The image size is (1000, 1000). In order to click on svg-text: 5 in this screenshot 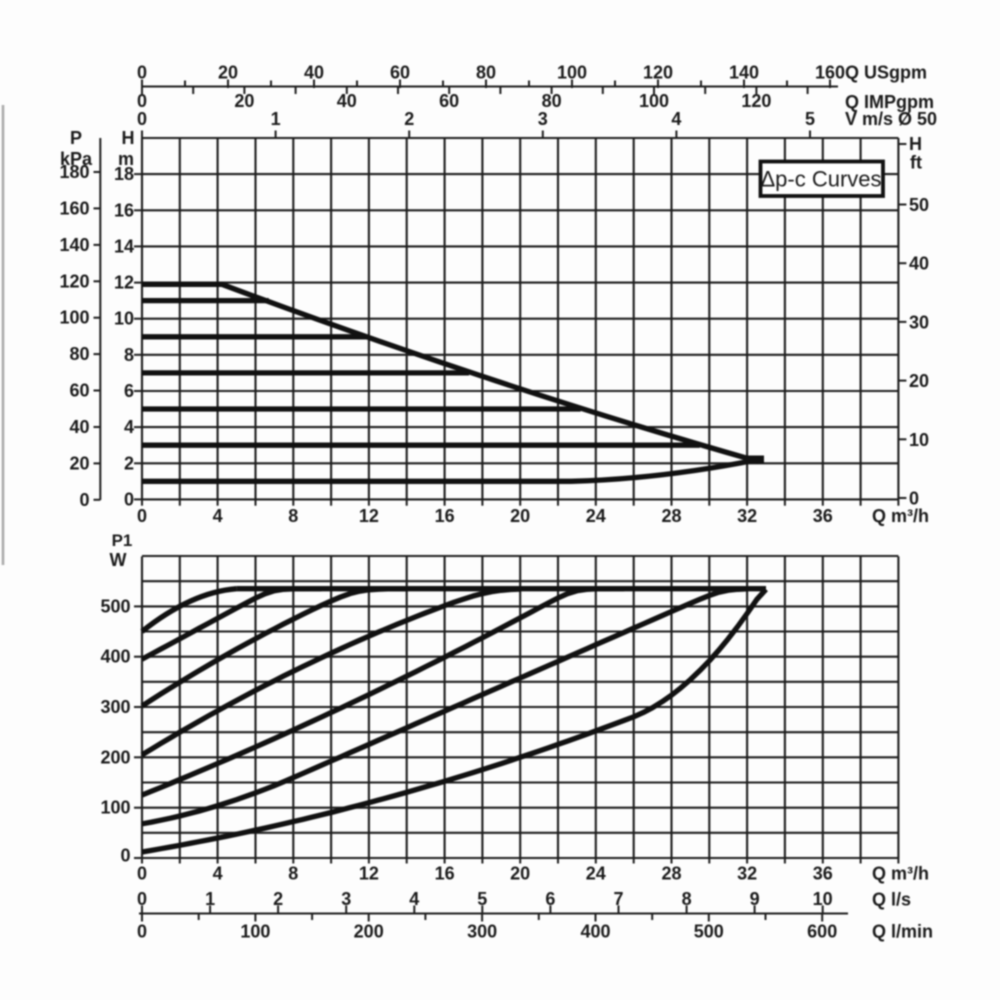, I will do `click(810, 119)`.